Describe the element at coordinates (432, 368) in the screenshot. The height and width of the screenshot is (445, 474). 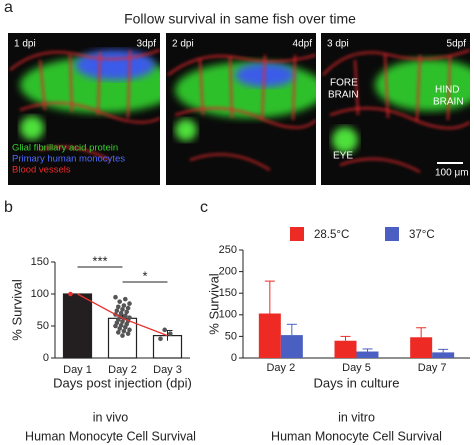
I see `x-tick-label: Day 7` at that location.